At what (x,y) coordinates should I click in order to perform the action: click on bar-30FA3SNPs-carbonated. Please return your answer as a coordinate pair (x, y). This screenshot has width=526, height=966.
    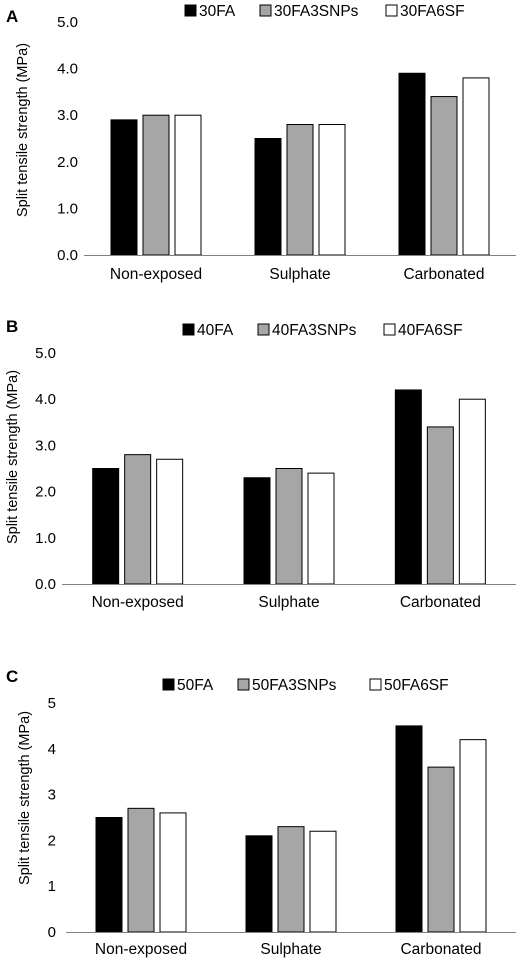
    Looking at the image, I should click on (444, 176).